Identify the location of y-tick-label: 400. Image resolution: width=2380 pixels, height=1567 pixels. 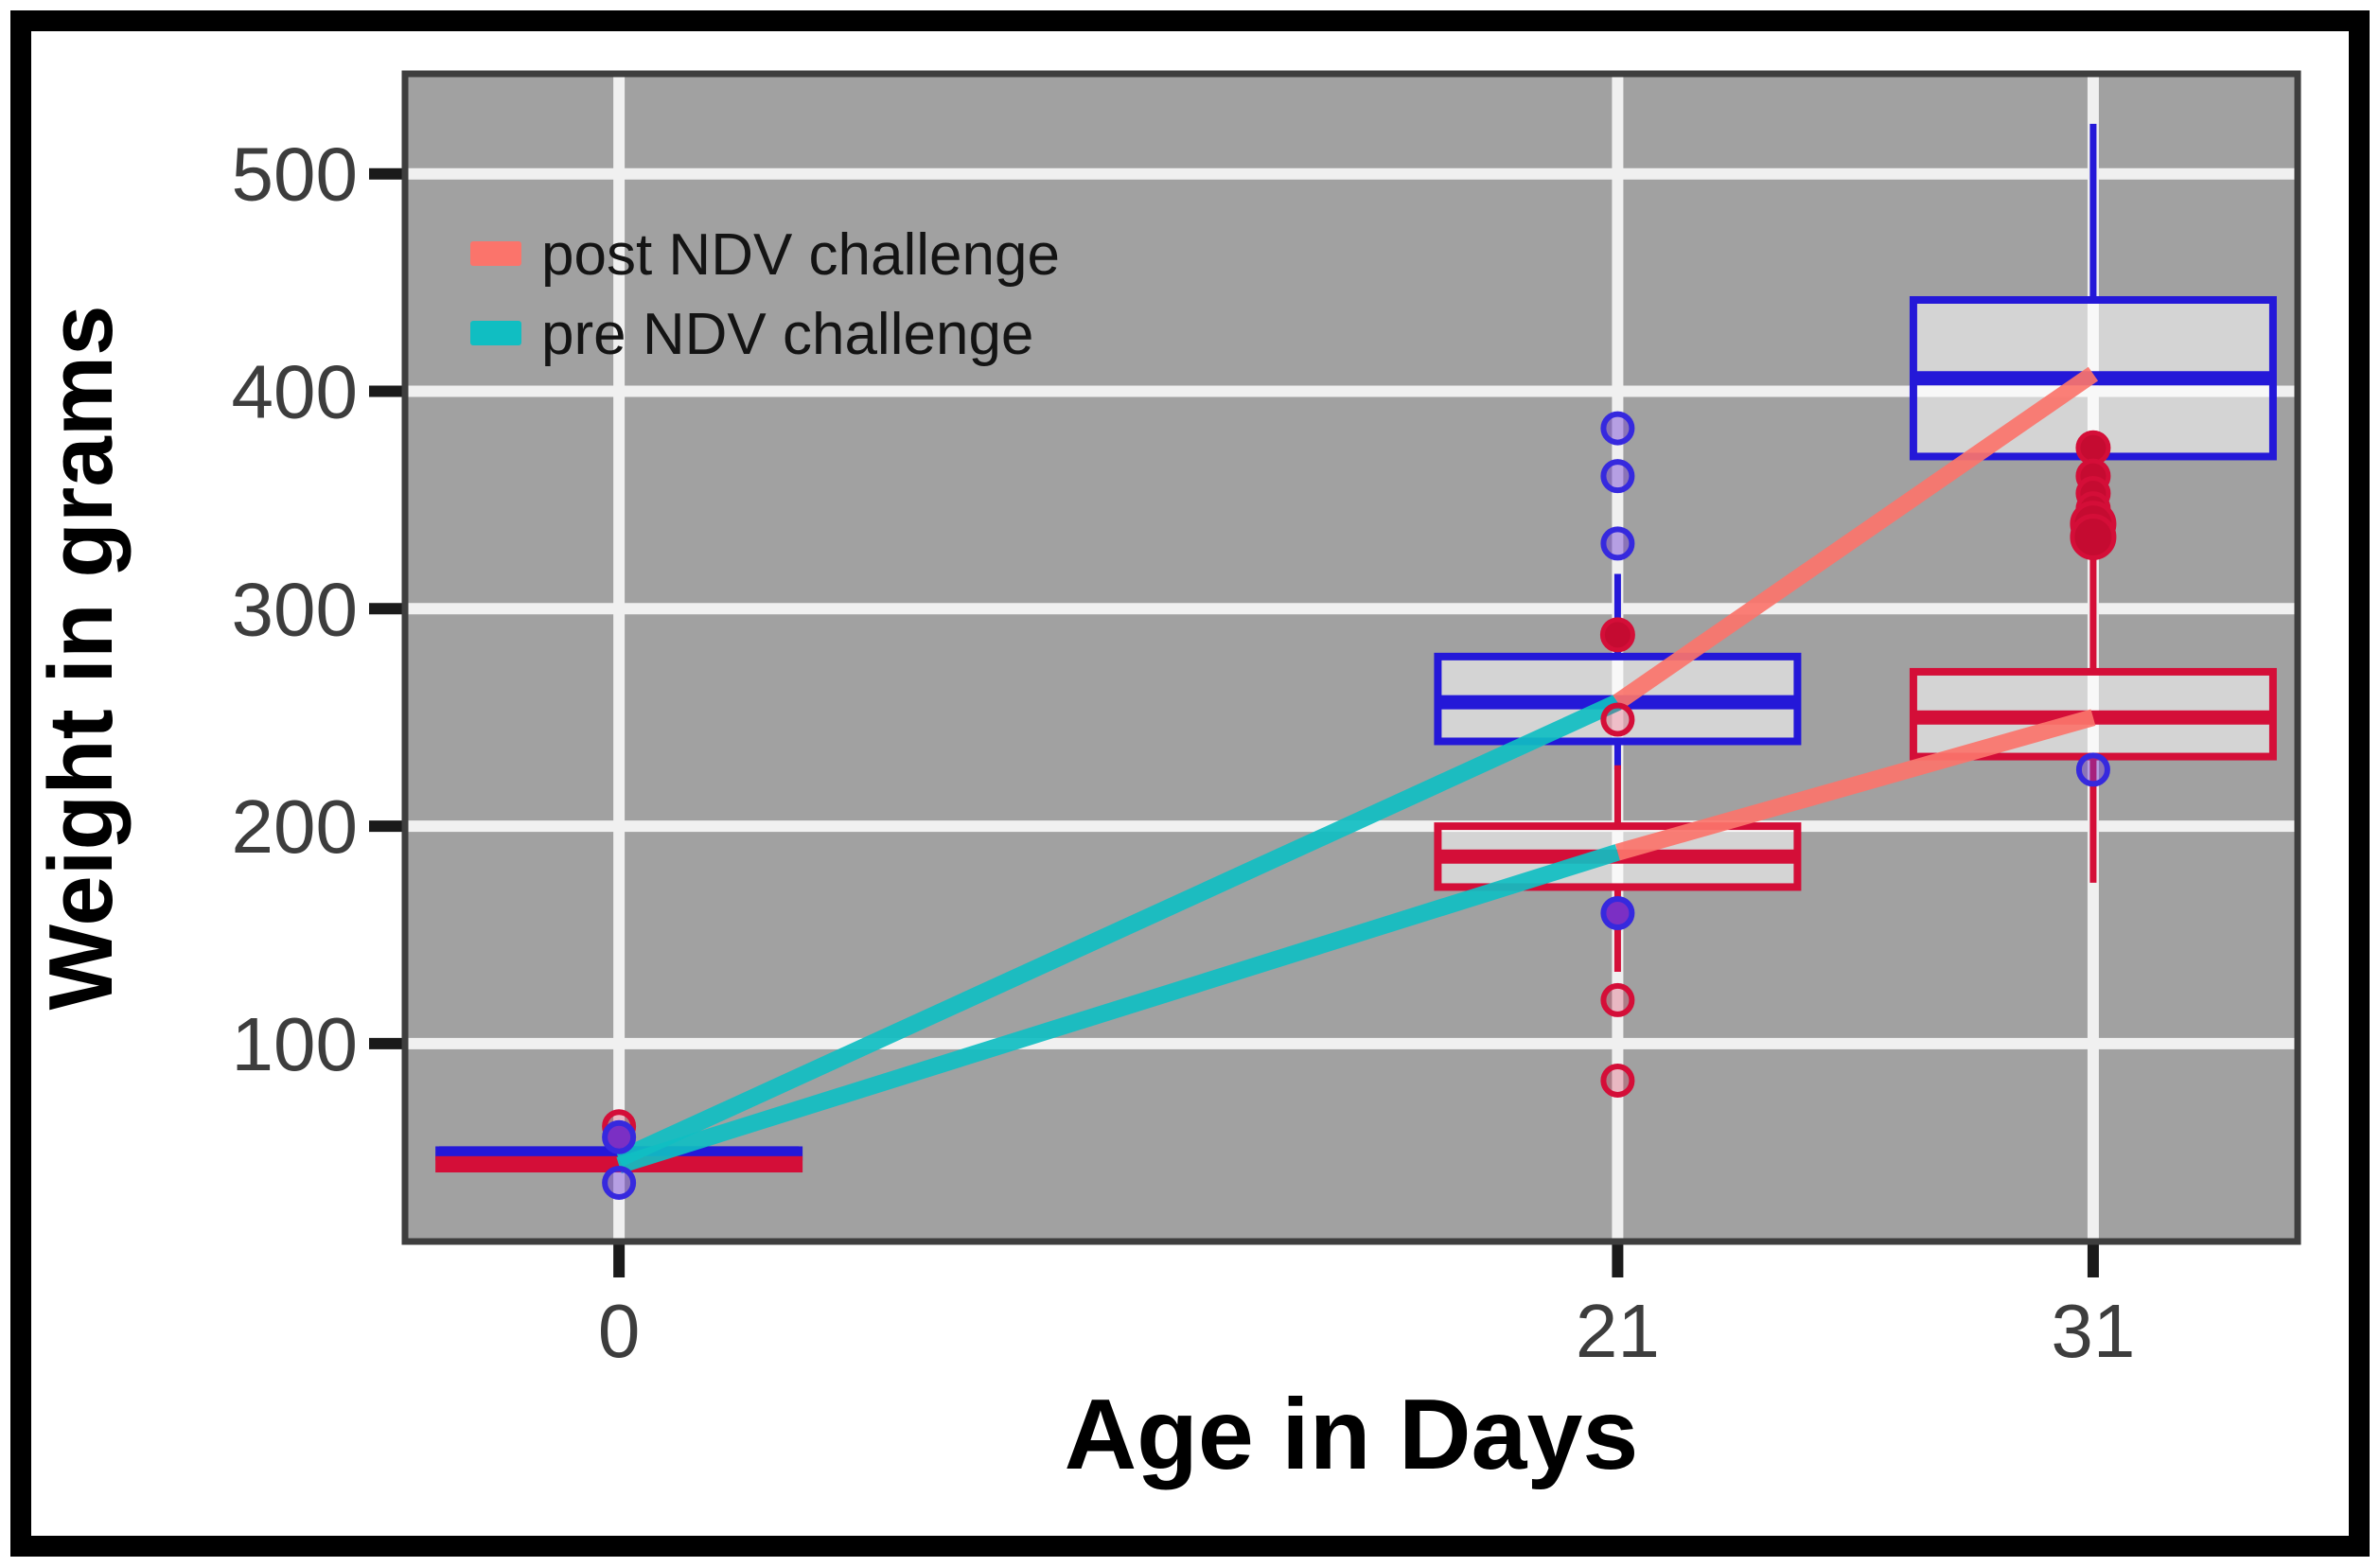
(295, 392).